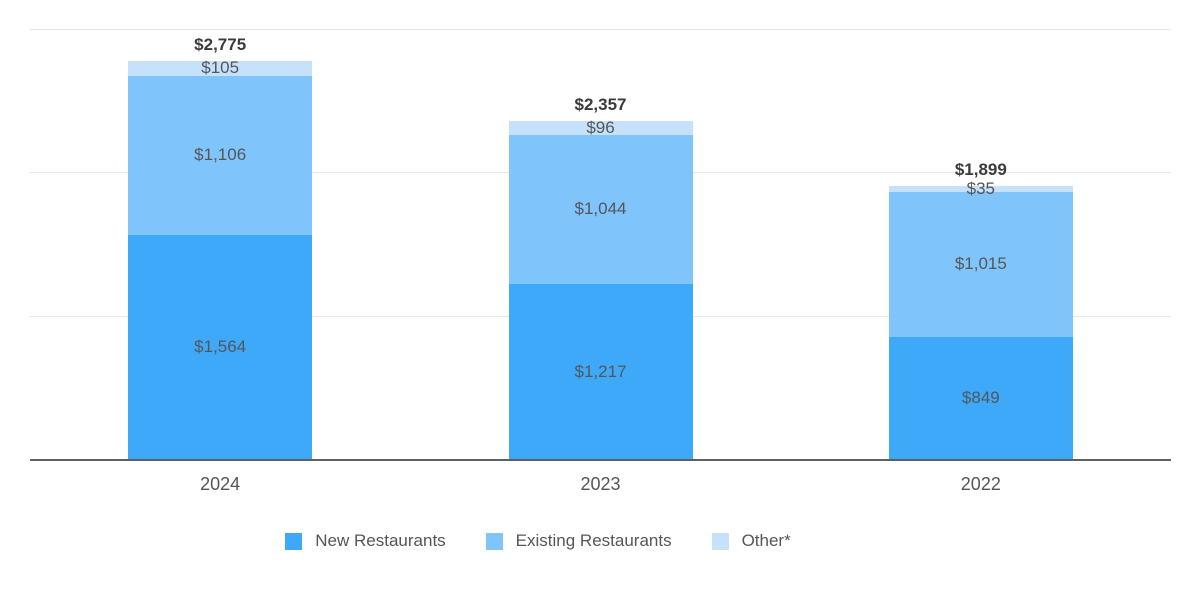 The width and height of the screenshot is (1200, 600). I want to click on bar-segment: $105, so click(220, 68).